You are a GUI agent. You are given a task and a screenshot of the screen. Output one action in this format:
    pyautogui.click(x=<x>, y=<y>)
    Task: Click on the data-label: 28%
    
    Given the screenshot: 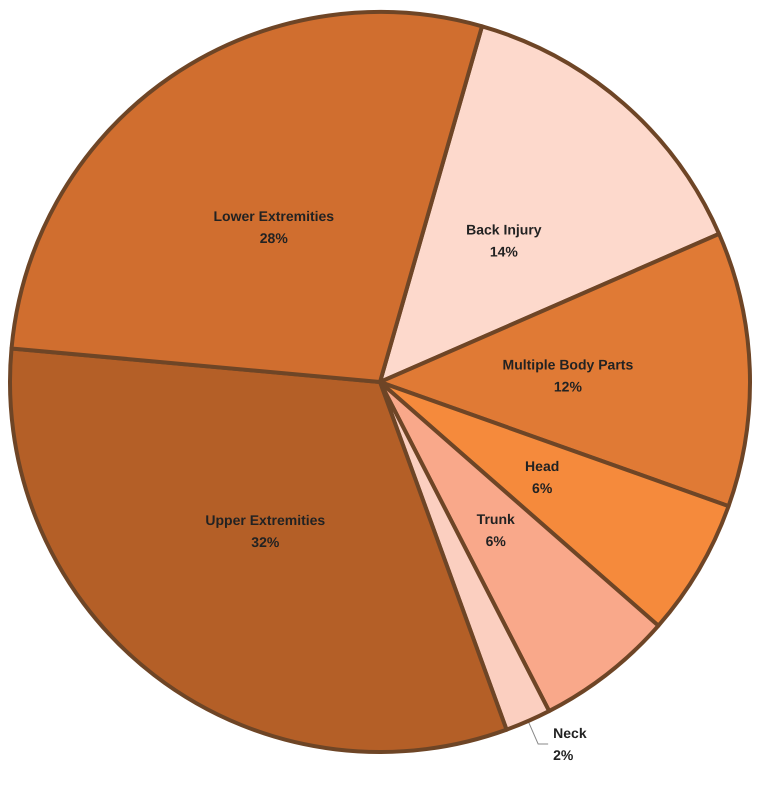 What is the action you would take?
    pyautogui.click(x=274, y=238)
    